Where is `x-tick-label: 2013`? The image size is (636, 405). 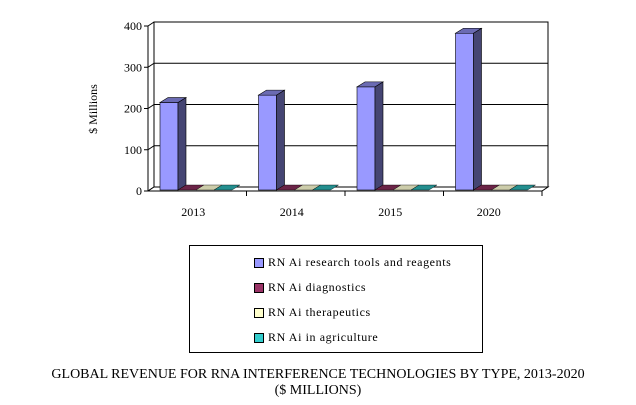 x-tick-label: 2013 is located at coordinates (193, 212).